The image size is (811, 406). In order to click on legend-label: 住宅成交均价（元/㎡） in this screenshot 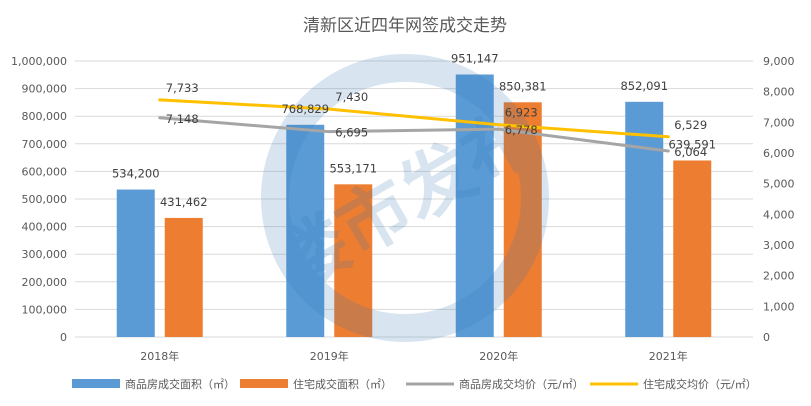, I will do `click(700, 384)`.